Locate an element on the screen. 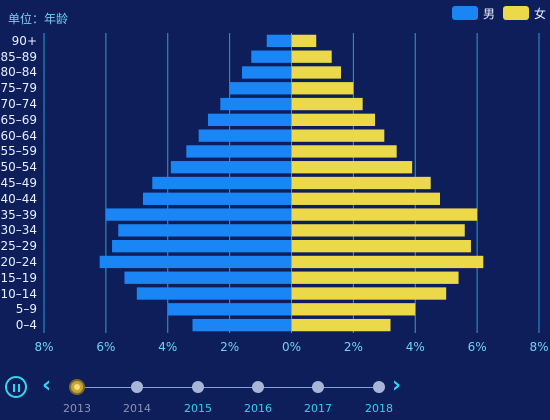 The image size is (550, 420). timeline-year-2015: 2015 is located at coordinates (198, 408).